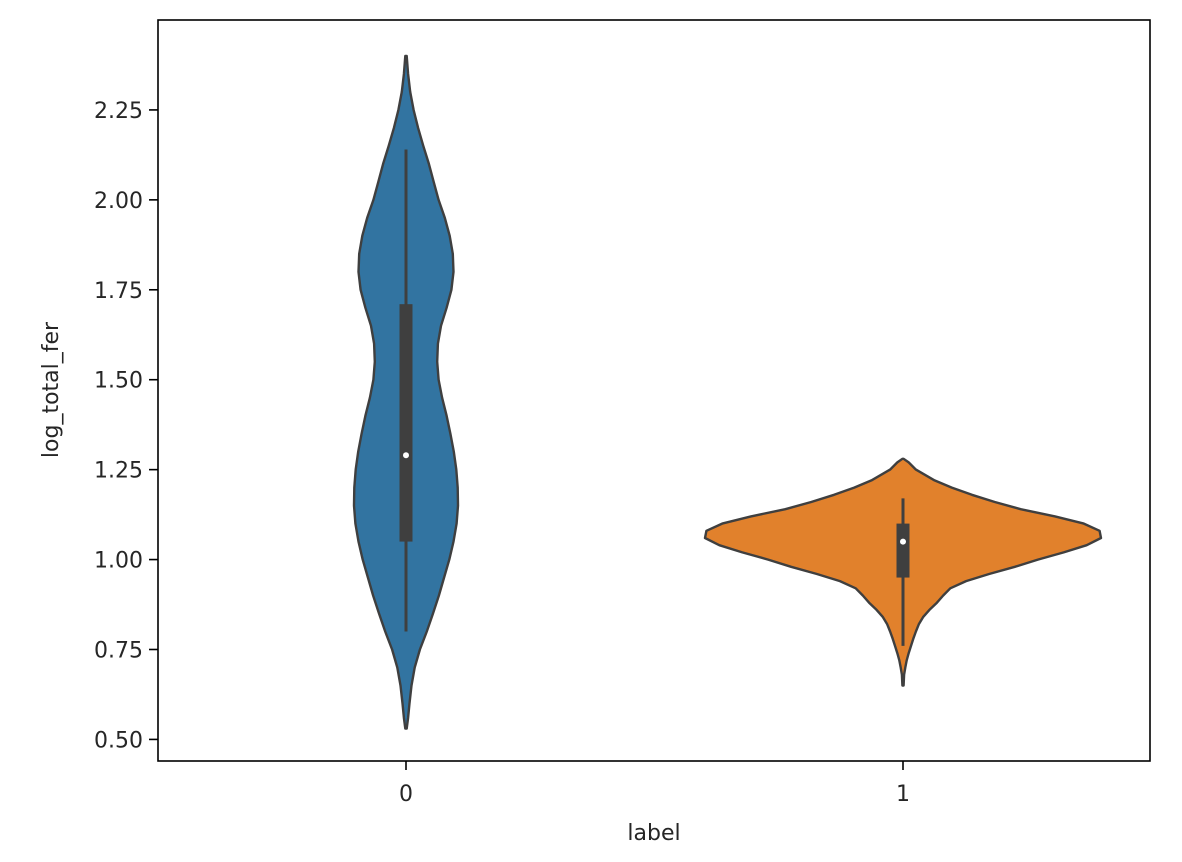 The image size is (1182, 862). What do you see at coordinates (118, 650) in the screenshot?
I see `y-tick-label: 0.75` at bounding box center [118, 650].